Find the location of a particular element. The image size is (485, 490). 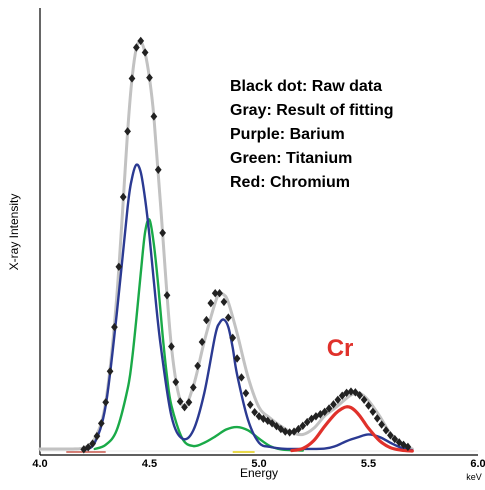

legend-line-barium: Purple: Barium is located at coordinates (287, 134).